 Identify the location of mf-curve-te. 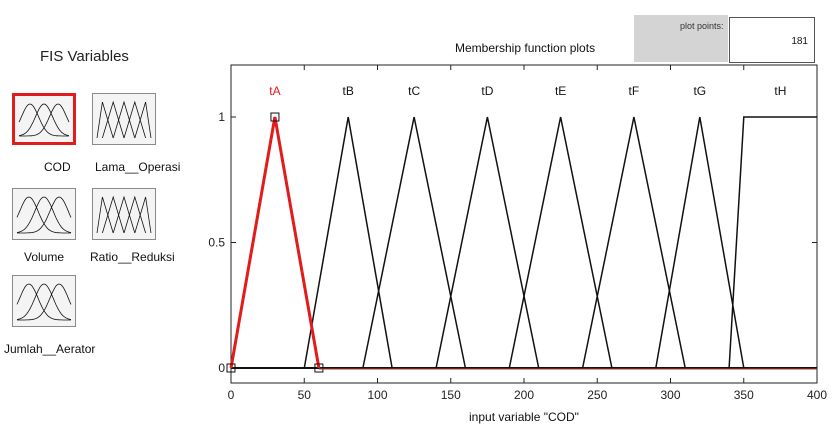
(560, 242).